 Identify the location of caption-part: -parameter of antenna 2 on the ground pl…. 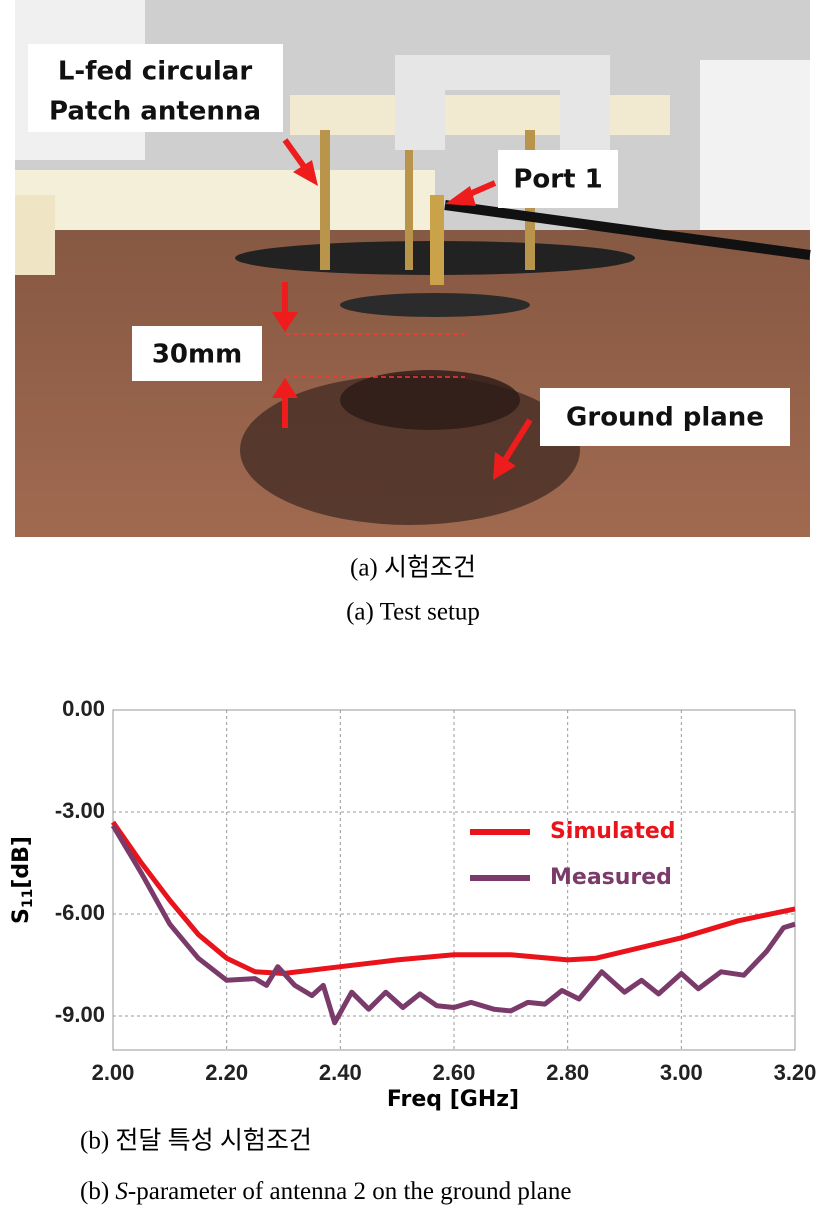
(350, 1191).